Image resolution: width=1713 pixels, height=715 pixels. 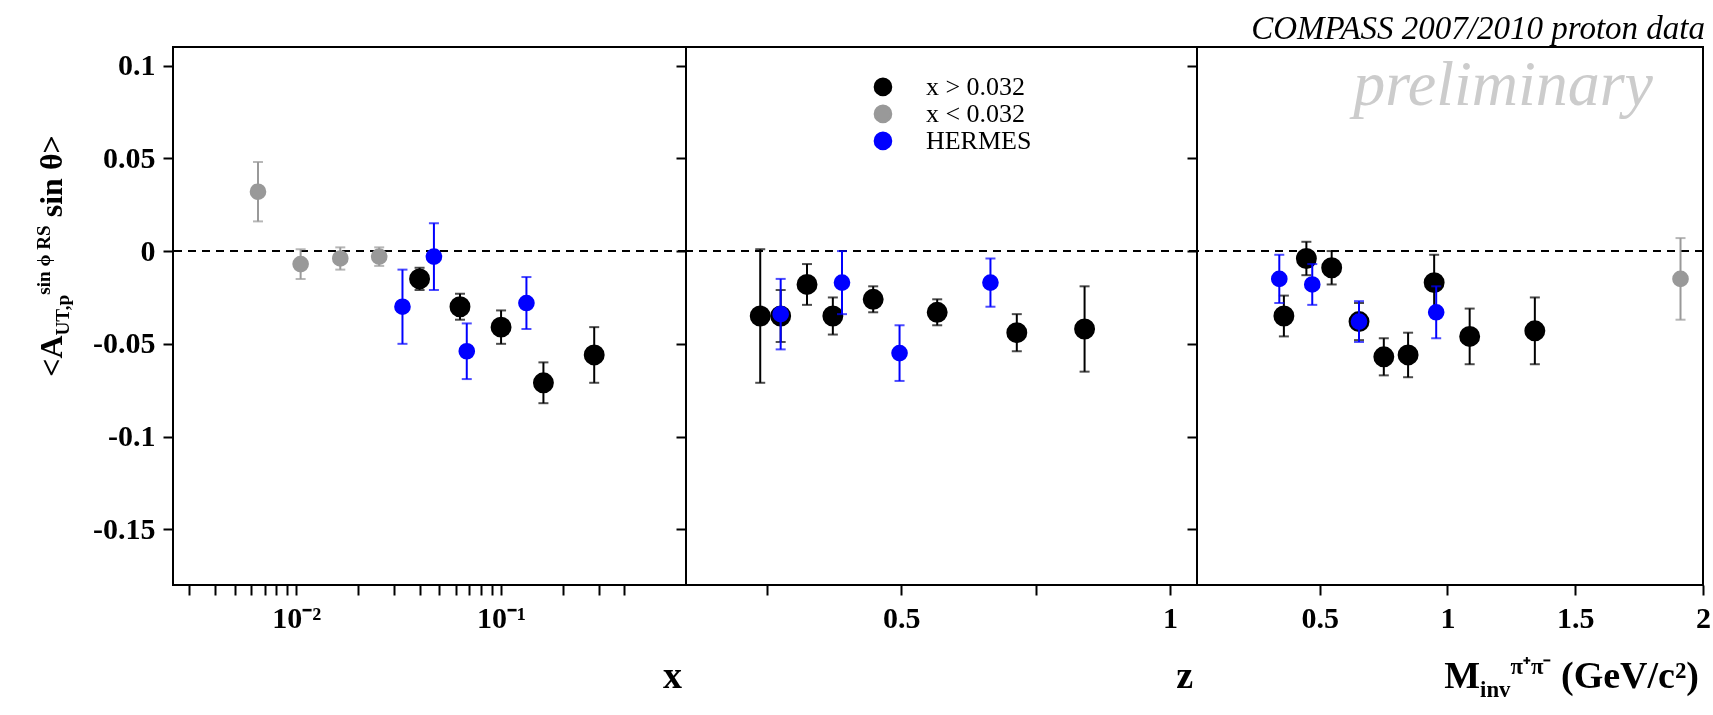 What do you see at coordinates (978, 140) in the screenshot?
I see `legend-label: HERMES` at bounding box center [978, 140].